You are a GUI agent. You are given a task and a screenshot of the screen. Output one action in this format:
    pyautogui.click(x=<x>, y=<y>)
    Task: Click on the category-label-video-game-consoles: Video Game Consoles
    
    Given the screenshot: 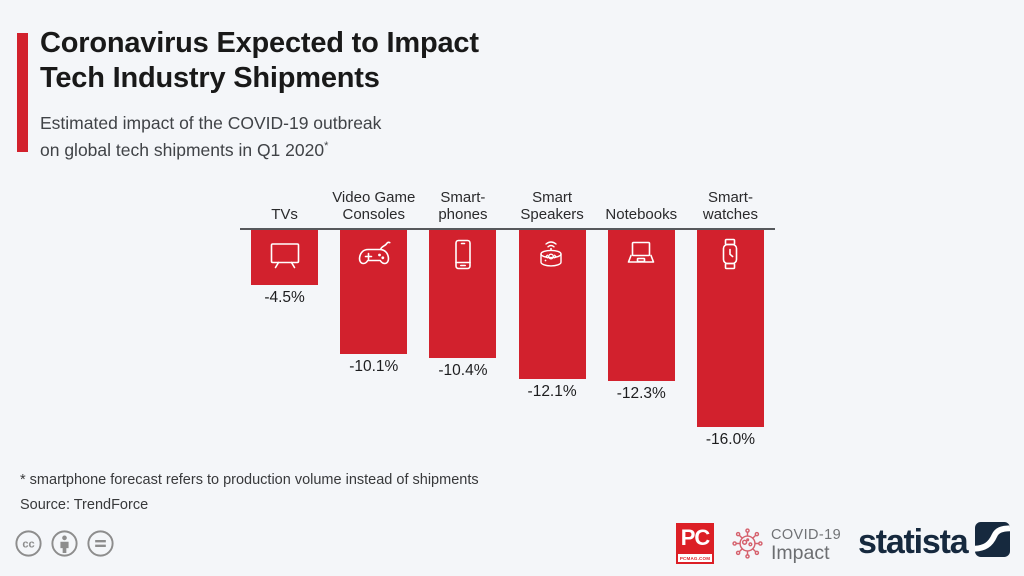 What is the action you would take?
    pyautogui.click(x=374, y=206)
    